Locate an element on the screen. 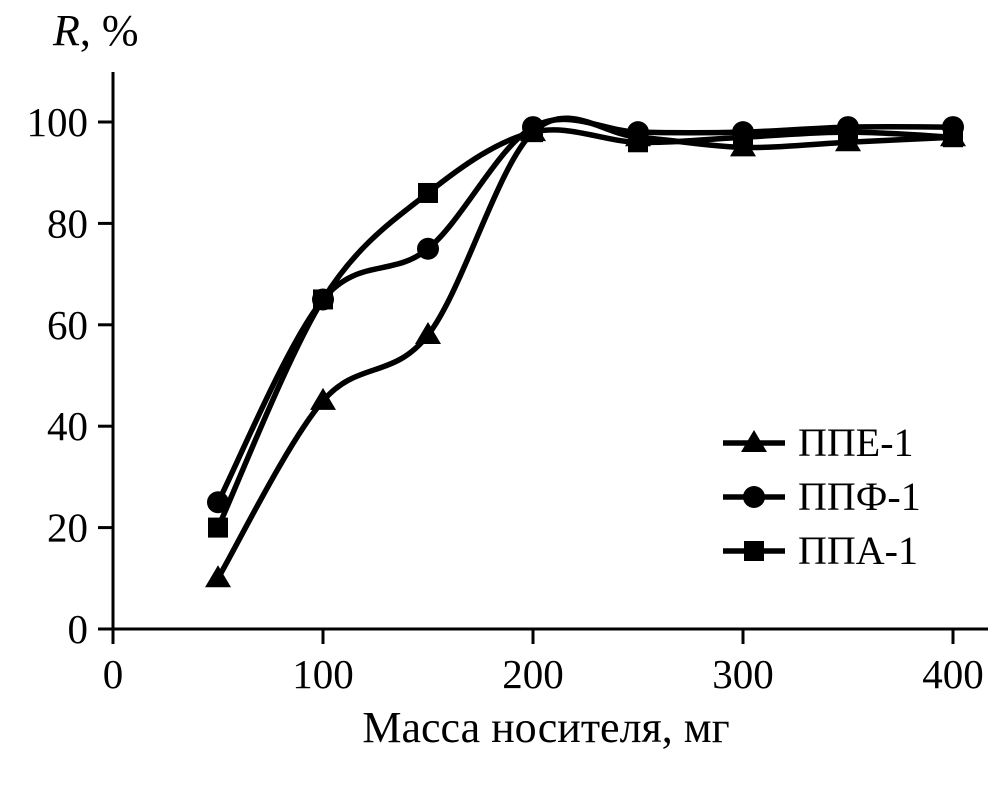 The image size is (1003, 802). y-axis-title-unit: , % is located at coordinates (109, 30).